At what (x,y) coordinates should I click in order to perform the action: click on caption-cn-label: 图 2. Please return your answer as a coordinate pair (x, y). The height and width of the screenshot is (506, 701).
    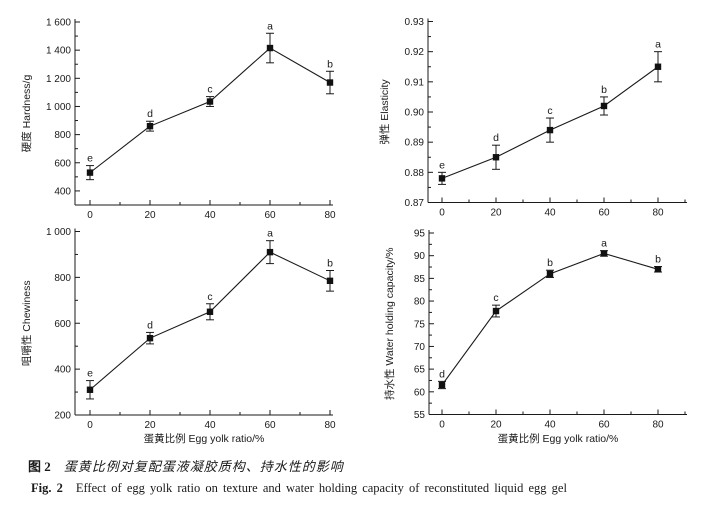
    Looking at the image, I should click on (39, 466).